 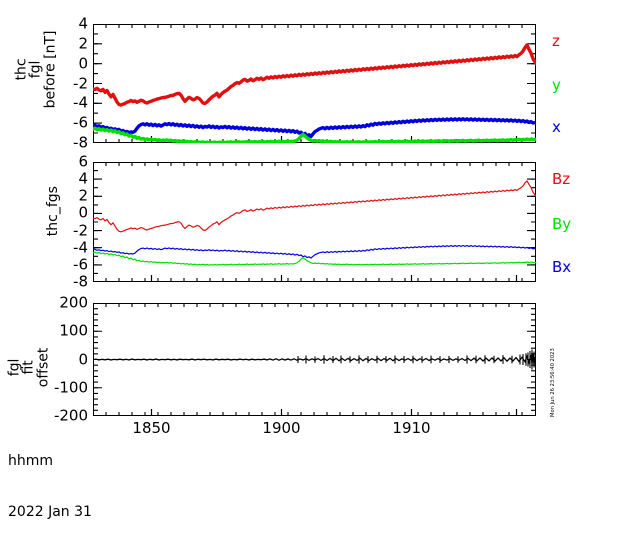 I want to click on panel1-legend-x: x, so click(x=556, y=127).